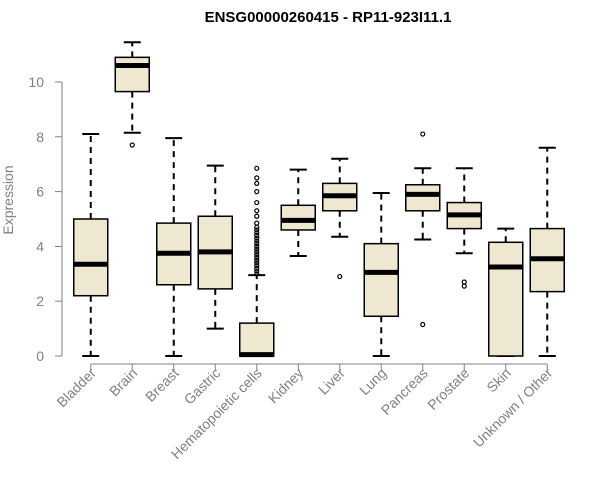 This screenshot has width=600, height=500. Describe the element at coordinates (40, 137) in the screenshot. I see `y-tick-label: 8` at that location.